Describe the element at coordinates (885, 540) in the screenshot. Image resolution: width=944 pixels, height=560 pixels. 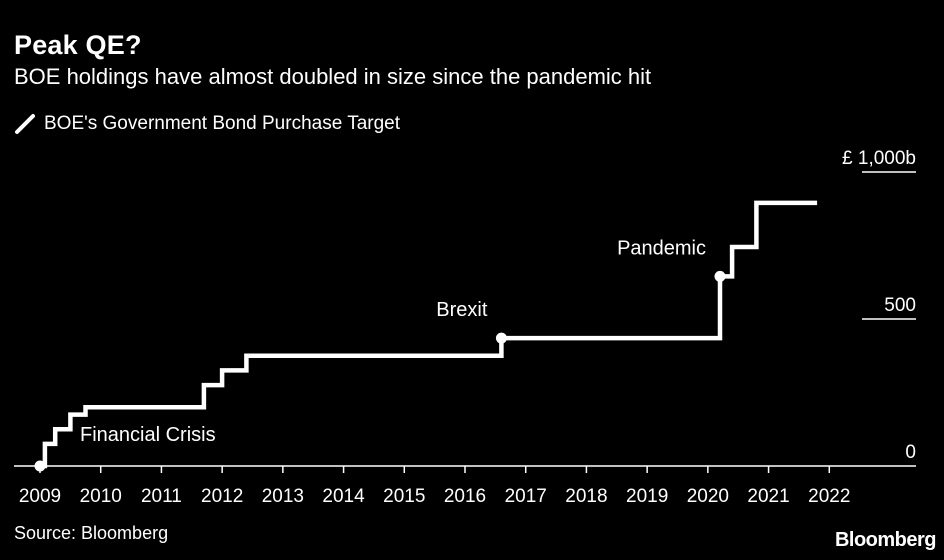
I see `bloomberg-logo: Bloomberg` at that location.